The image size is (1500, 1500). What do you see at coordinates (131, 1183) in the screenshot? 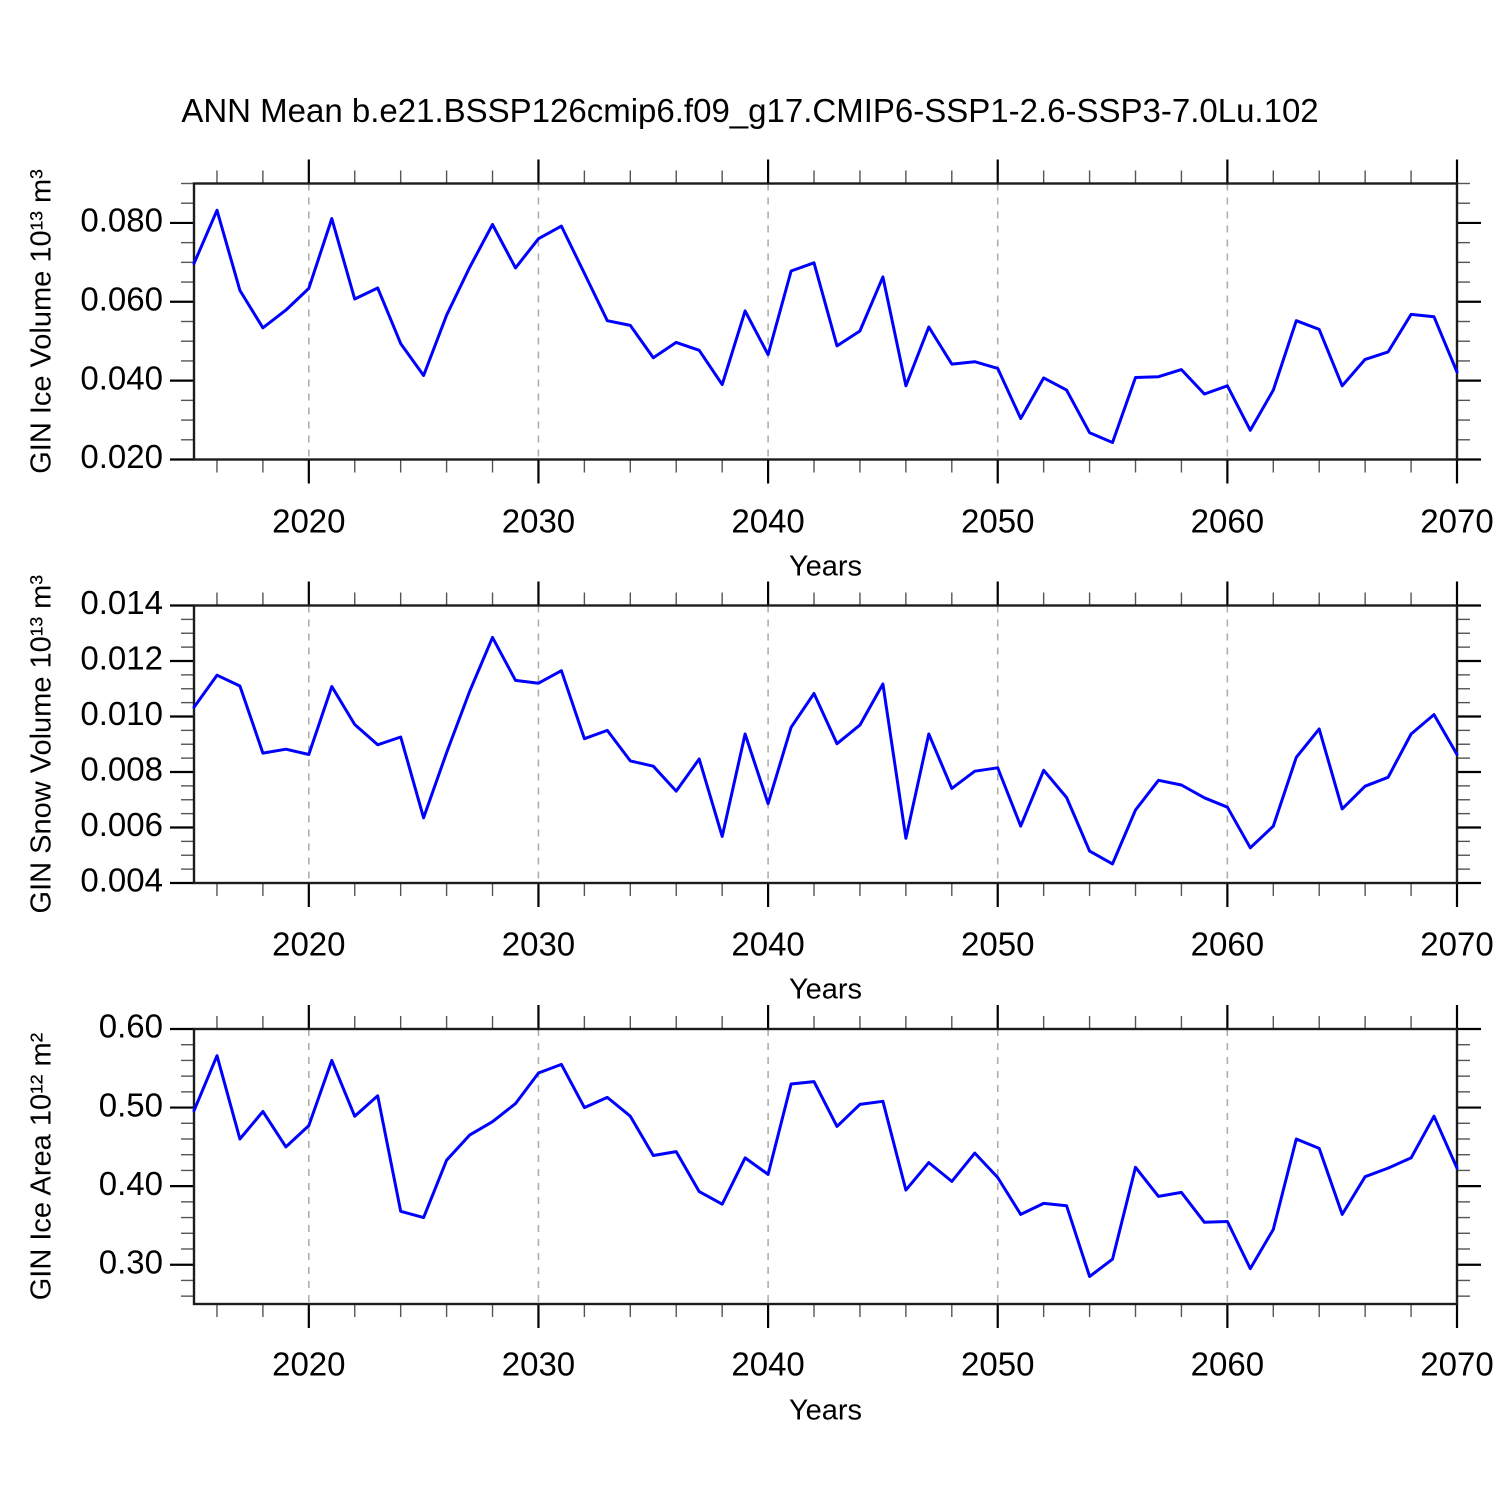
I see `y-tick-label: 0.40` at bounding box center [131, 1183].